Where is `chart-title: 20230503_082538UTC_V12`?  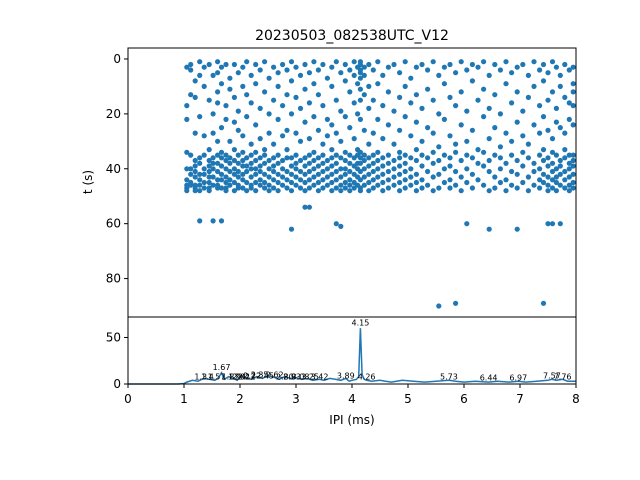 chart-title: 20230503_082538UTC_V12 is located at coordinates (352, 36).